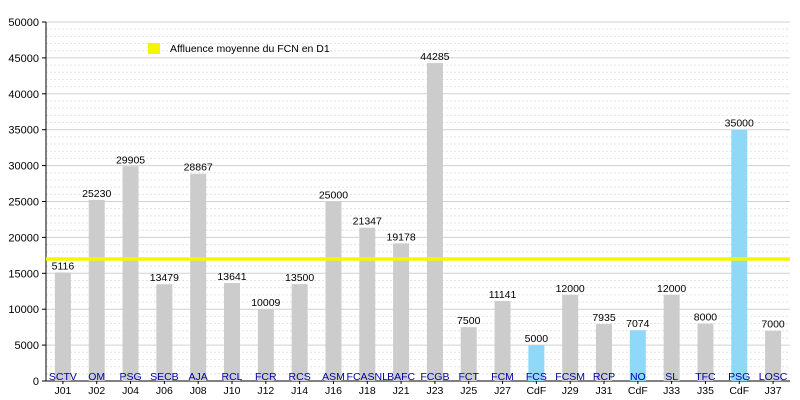 The image size is (800, 400). Describe the element at coordinates (96, 194) in the screenshot. I see `data-label: 25230` at that location.